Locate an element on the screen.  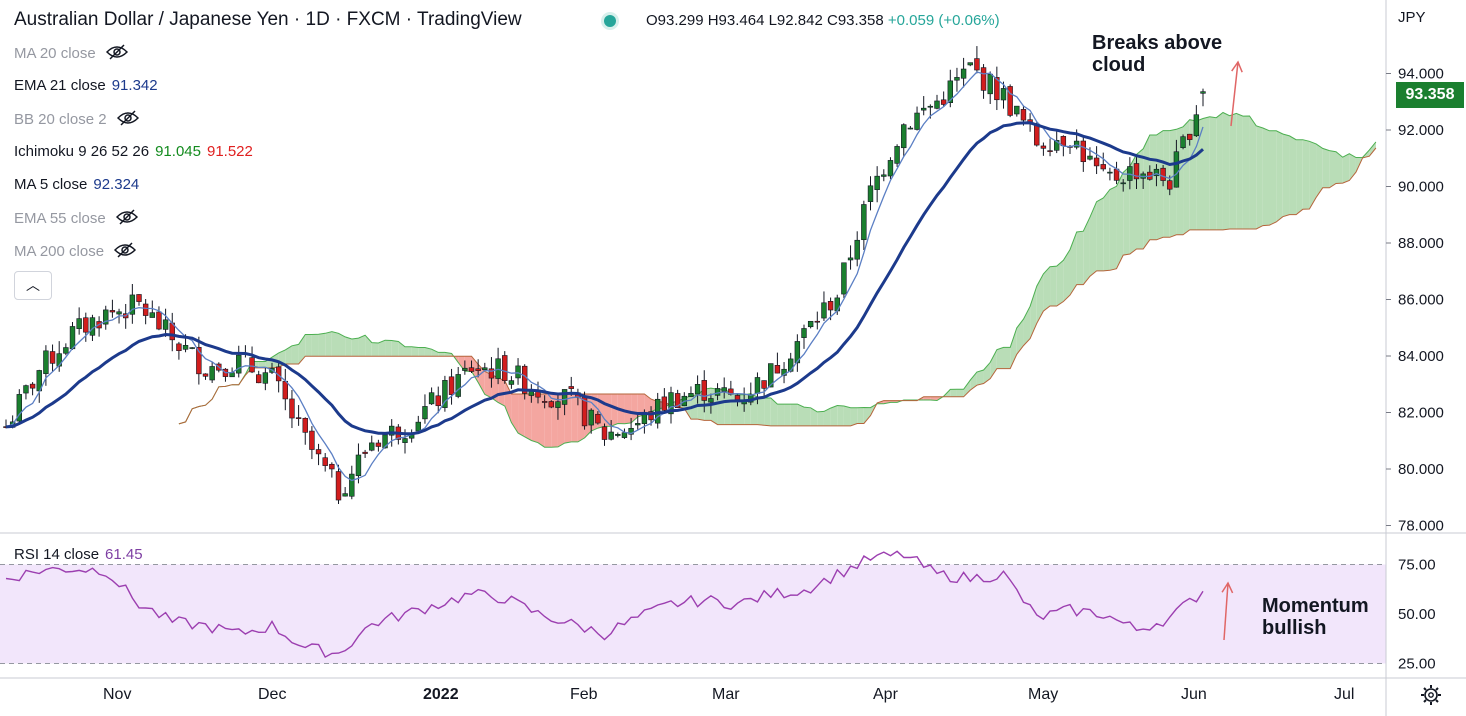
legend-label: Ichimoku 9 26 52 26 is located at coordinates (82, 151).